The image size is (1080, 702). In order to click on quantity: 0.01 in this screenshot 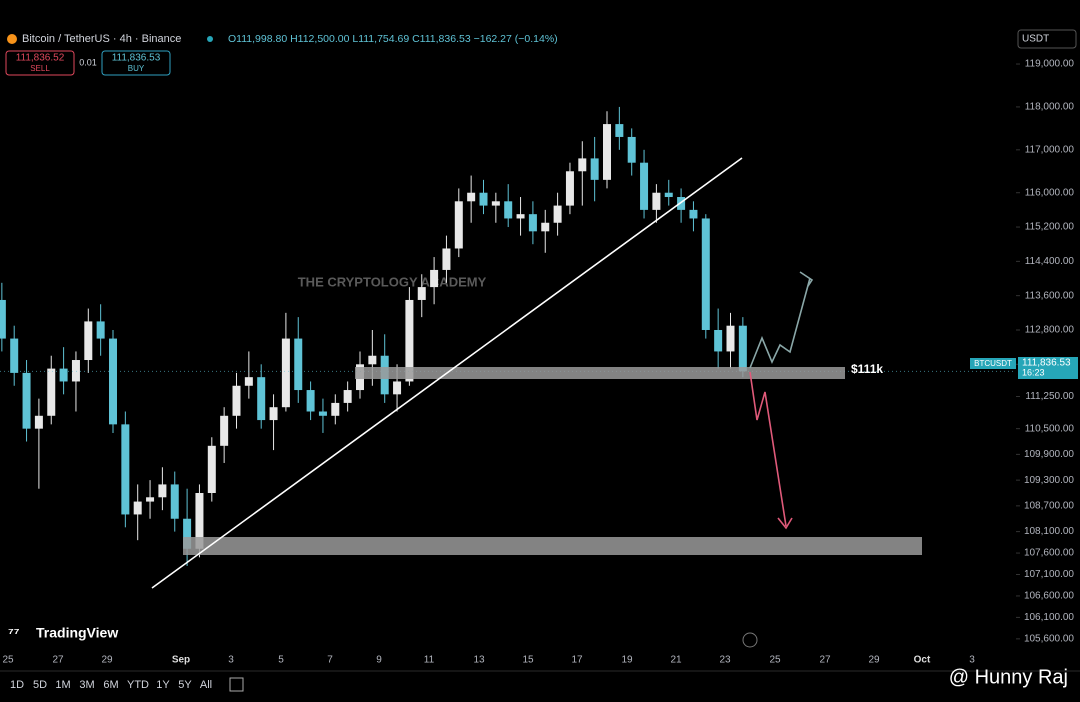, I will do `click(88, 62)`.